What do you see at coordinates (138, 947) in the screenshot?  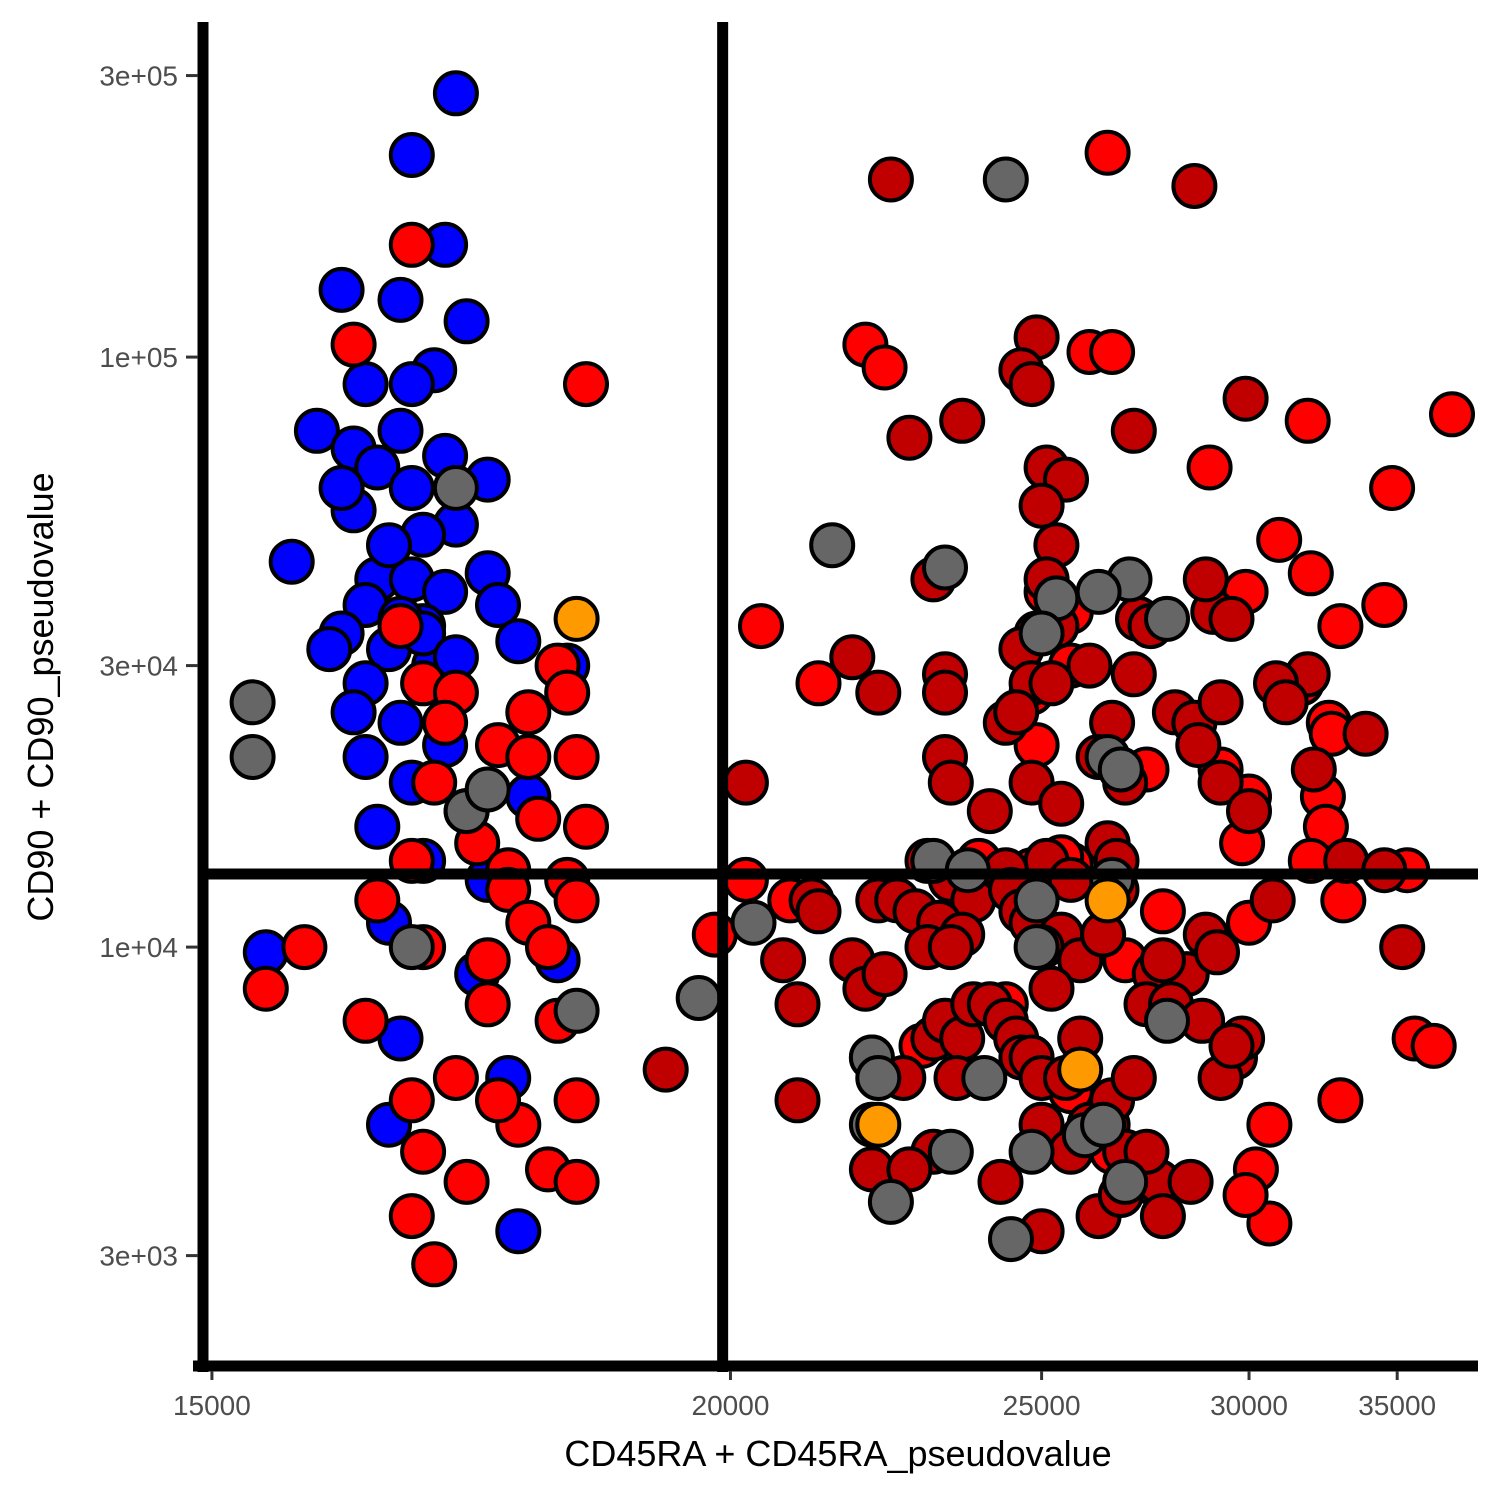 I see `y-tick-label: 1e+04` at bounding box center [138, 947].